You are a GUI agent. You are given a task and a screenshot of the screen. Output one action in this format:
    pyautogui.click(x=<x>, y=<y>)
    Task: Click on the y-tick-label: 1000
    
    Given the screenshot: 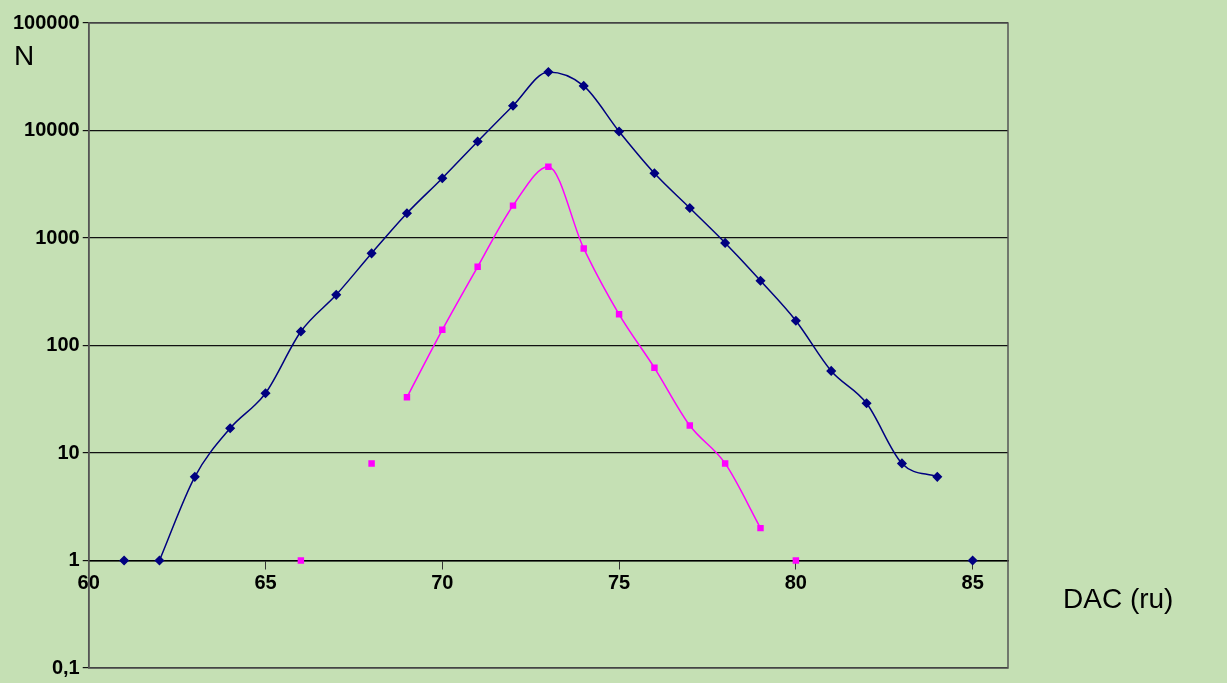 What is the action you would take?
    pyautogui.click(x=57, y=236)
    